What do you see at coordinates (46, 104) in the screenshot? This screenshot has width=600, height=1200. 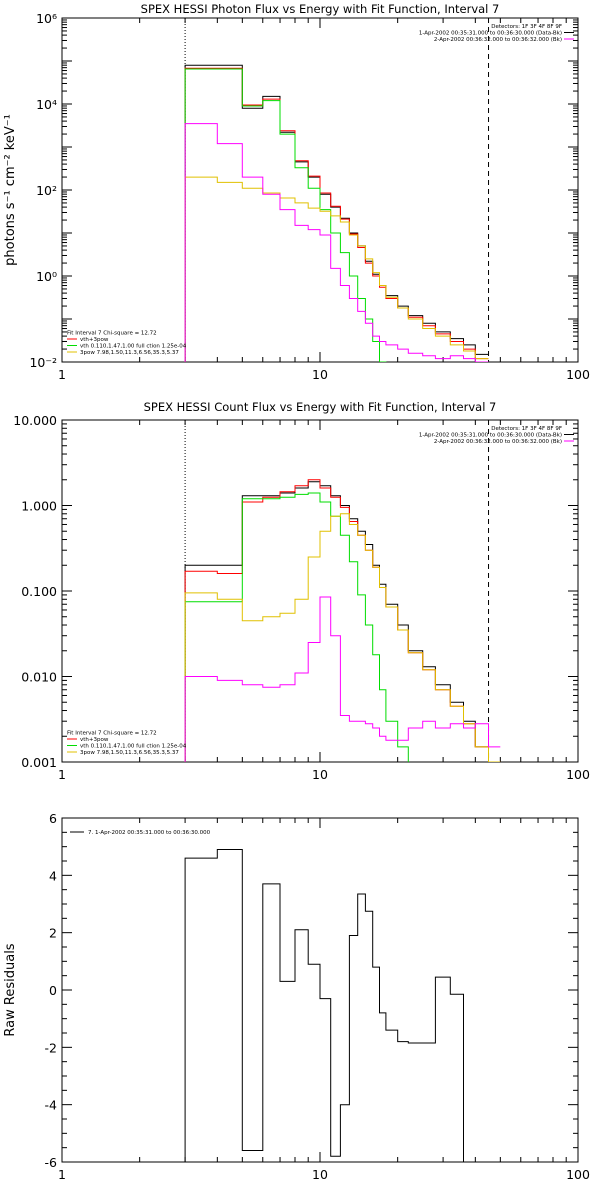 I see `chart-1-y-tick-label: 10⁴` at bounding box center [46, 104].